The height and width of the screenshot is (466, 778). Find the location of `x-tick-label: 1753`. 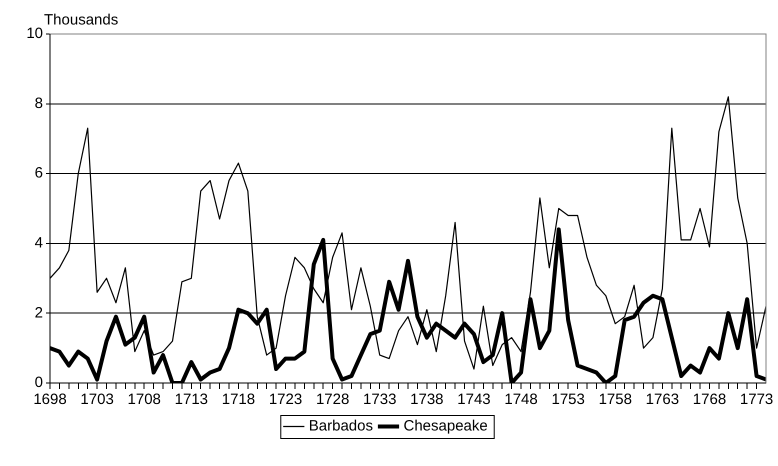

x-tick-label: 1753 is located at coordinates (568, 399).